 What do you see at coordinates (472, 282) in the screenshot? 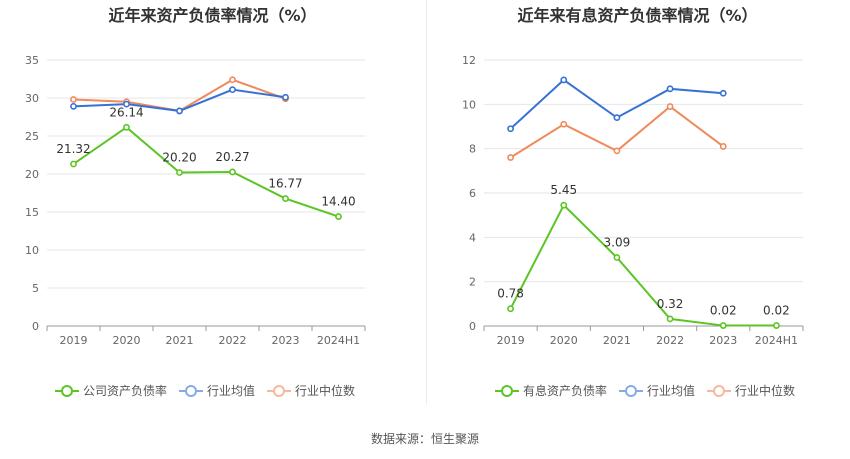
I see `y-tick-label: 2` at bounding box center [472, 282].